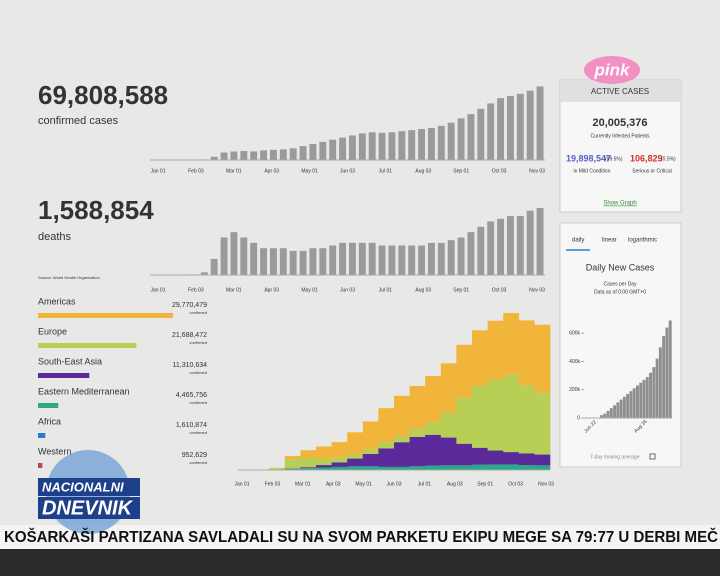 The width and height of the screenshot is (720, 576). I want to click on panel-note: Data as of 0:00 GMT+0, so click(620, 292).